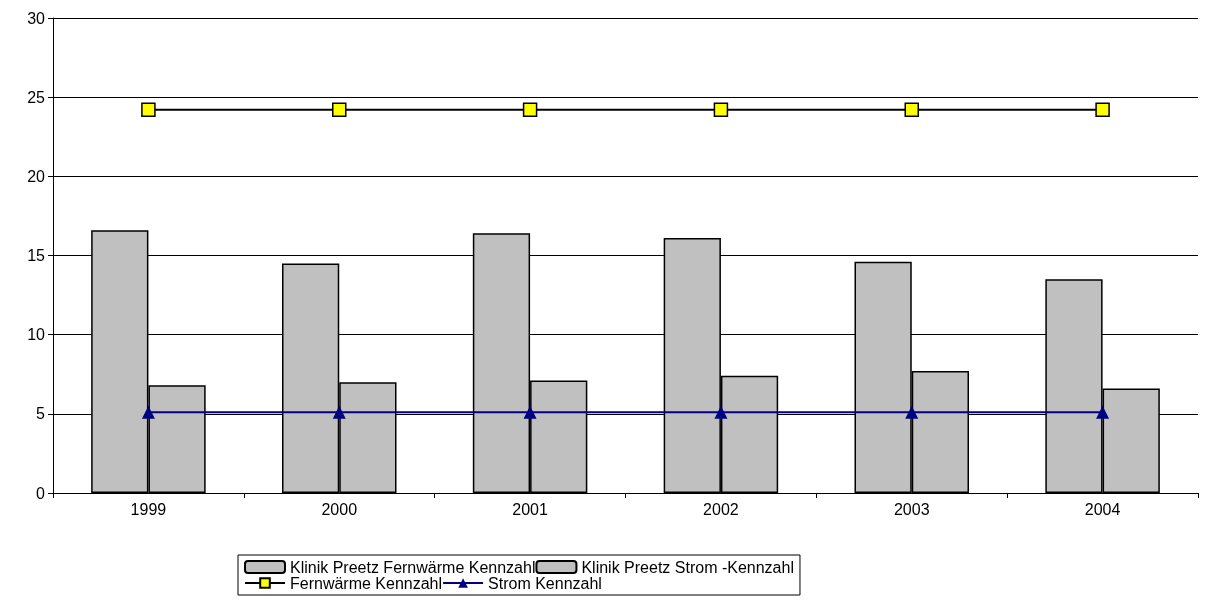  I want to click on x-tick-label: 2004, so click(1102, 509).